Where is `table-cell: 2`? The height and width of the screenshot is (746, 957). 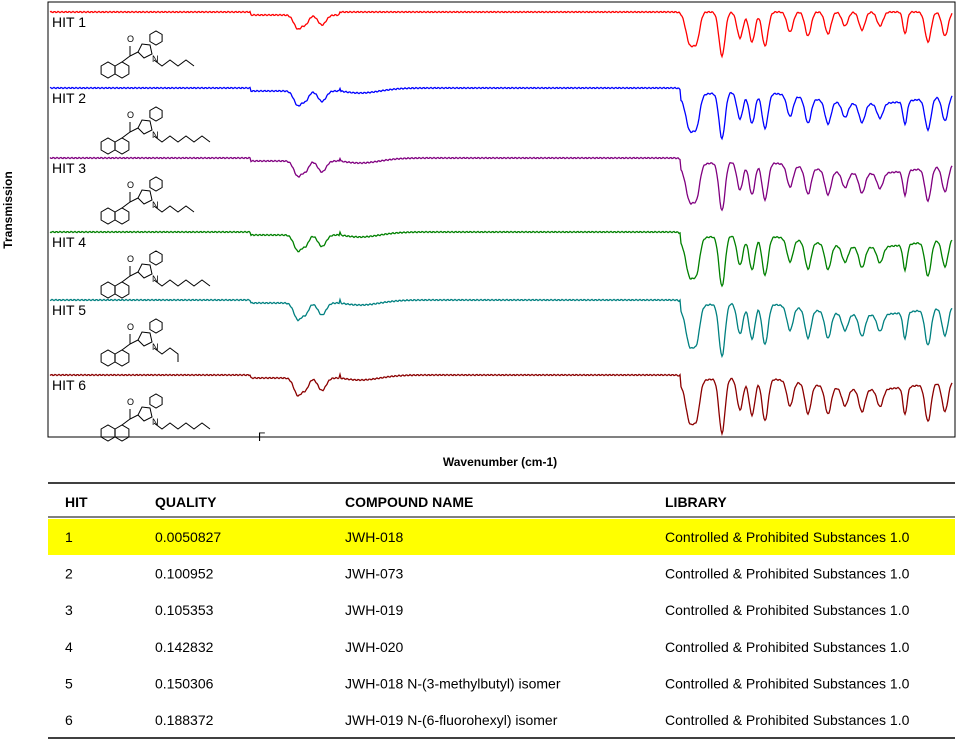 table-cell: 2 is located at coordinates (69, 574).